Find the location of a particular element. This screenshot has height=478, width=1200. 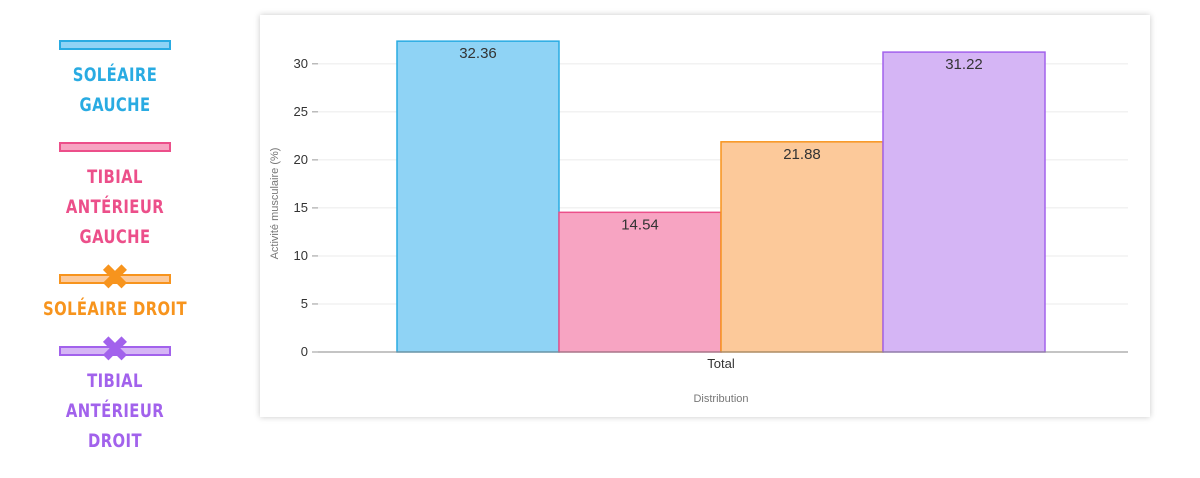

legend-item: ✖ SOLÉAIRE DROIT is located at coordinates (115, 292).